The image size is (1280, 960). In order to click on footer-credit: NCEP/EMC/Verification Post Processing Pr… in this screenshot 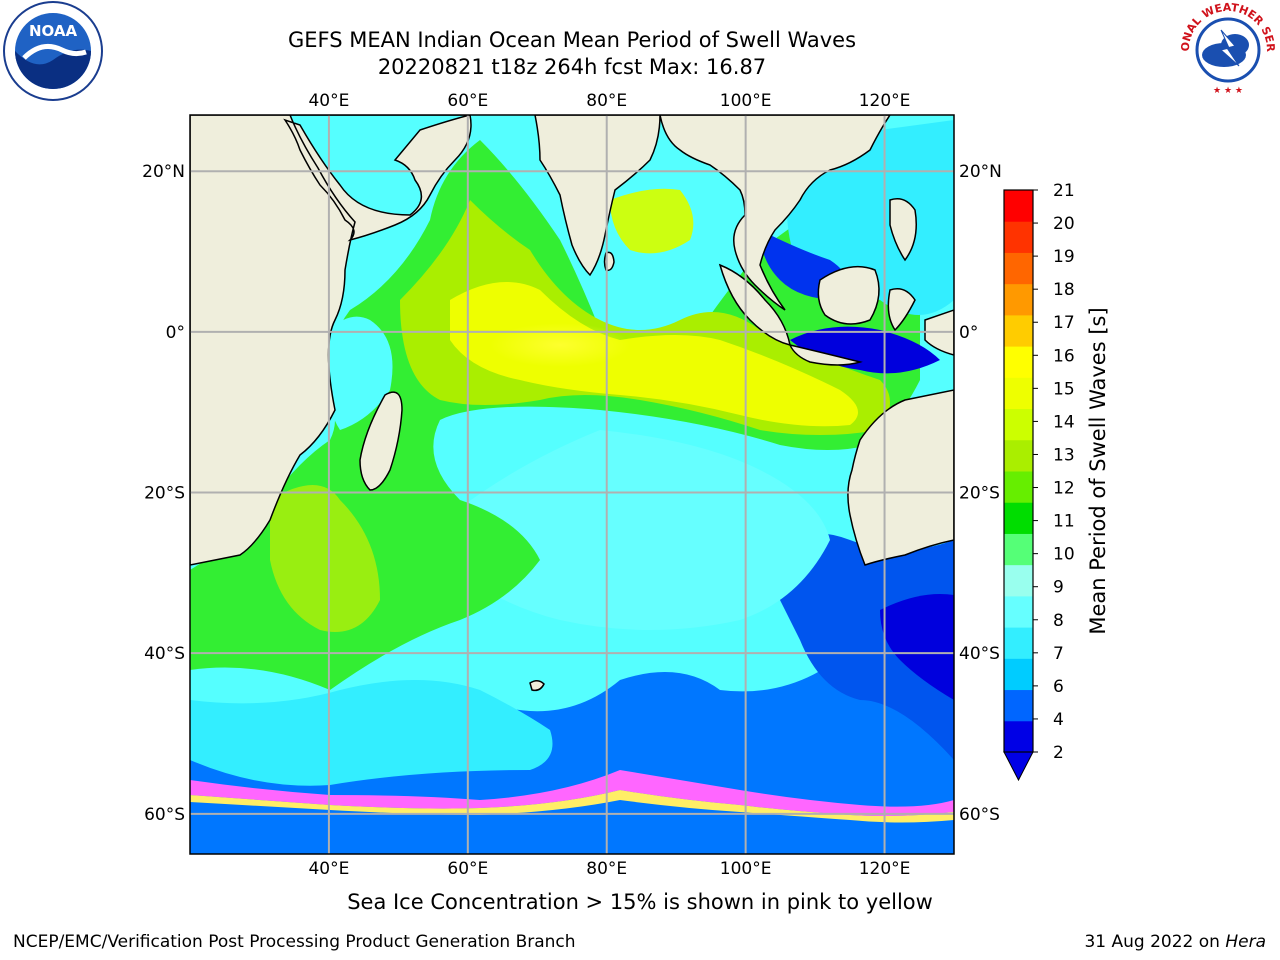, I will do `click(294, 942)`.